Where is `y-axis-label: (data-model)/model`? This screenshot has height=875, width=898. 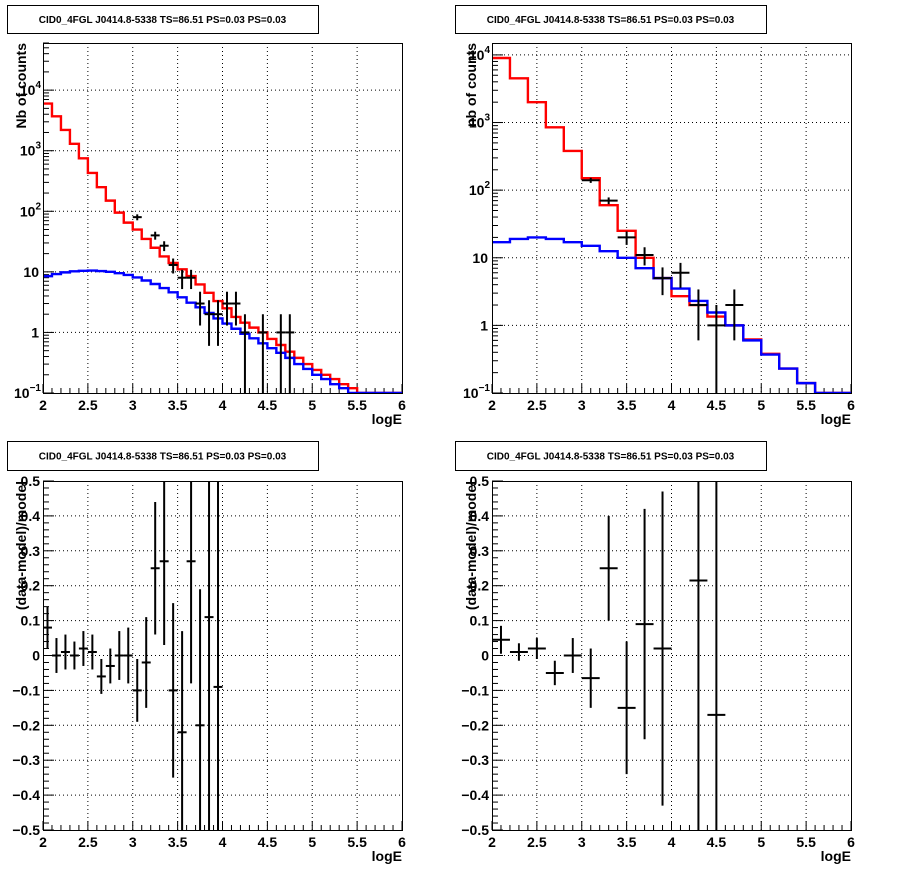
y-axis-label: (data-model)/model is located at coordinates (21, 545).